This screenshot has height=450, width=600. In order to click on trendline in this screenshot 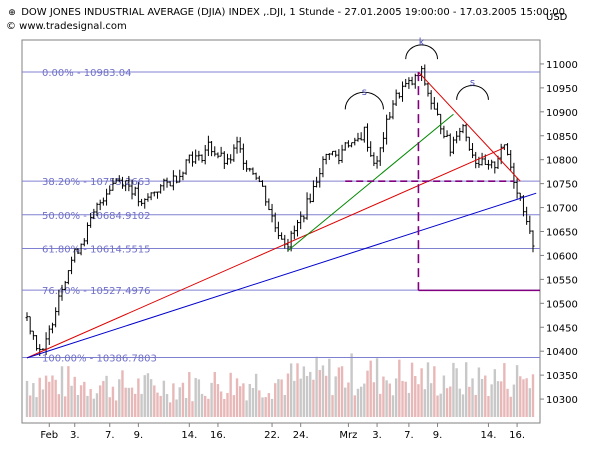, I will do `click(469, 126)`.